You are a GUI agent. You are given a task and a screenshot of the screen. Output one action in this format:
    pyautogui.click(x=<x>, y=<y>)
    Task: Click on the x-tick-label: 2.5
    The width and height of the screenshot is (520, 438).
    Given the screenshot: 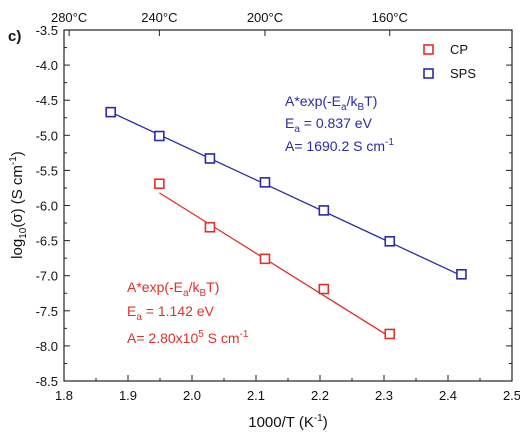 What is the action you would take?
    pyautogui.click(x=511, y=395)
    